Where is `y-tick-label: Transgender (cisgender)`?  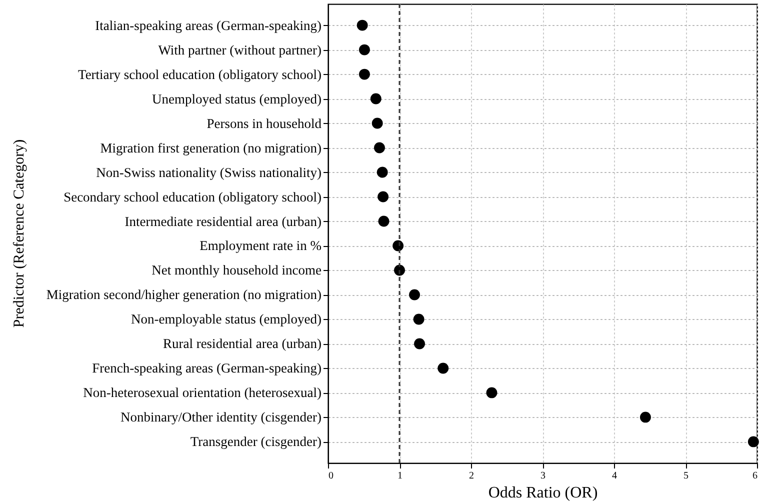 y-tick-label: Transgender (cisgender) is located at coordinates (256, 442).